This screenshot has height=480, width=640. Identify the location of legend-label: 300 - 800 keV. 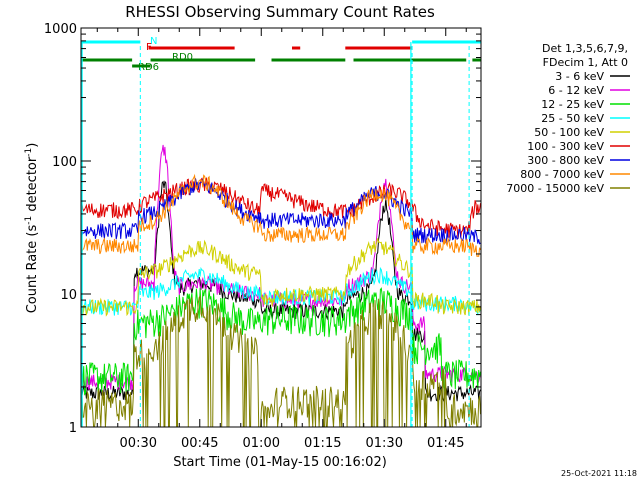
(565, 160).